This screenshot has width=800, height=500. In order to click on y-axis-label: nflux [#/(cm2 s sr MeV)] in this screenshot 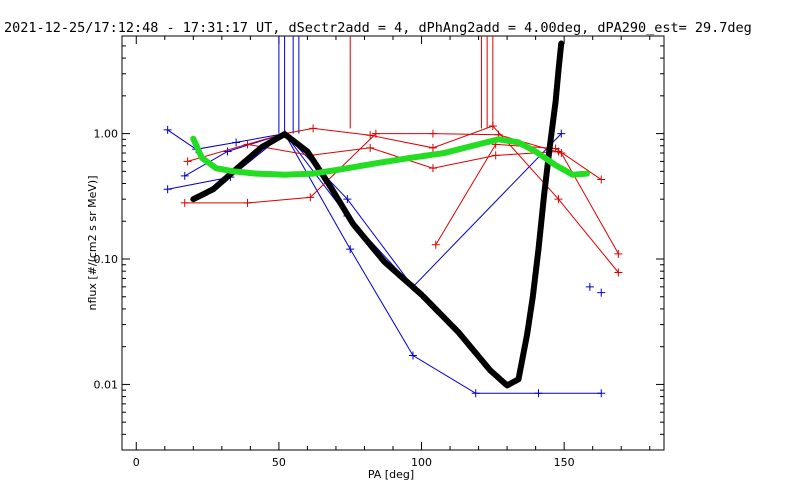, I will do `click(92, 243)`.